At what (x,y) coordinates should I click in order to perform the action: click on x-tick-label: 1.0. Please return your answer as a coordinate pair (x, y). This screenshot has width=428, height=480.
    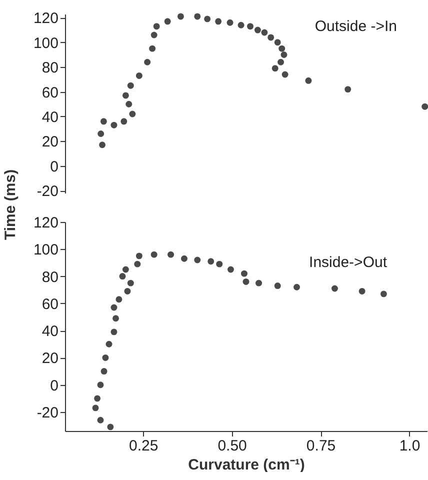
    Looking at the image, I should click on (409, 446).